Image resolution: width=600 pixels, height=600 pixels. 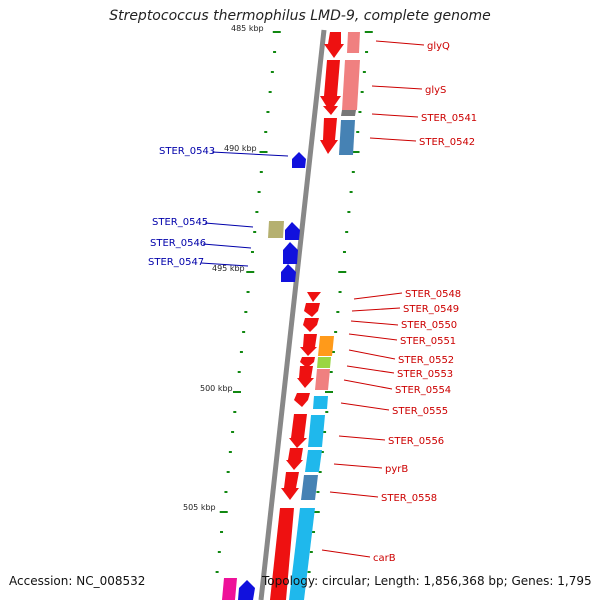 I want to click on connector-carB, so click(x=346, y=553).